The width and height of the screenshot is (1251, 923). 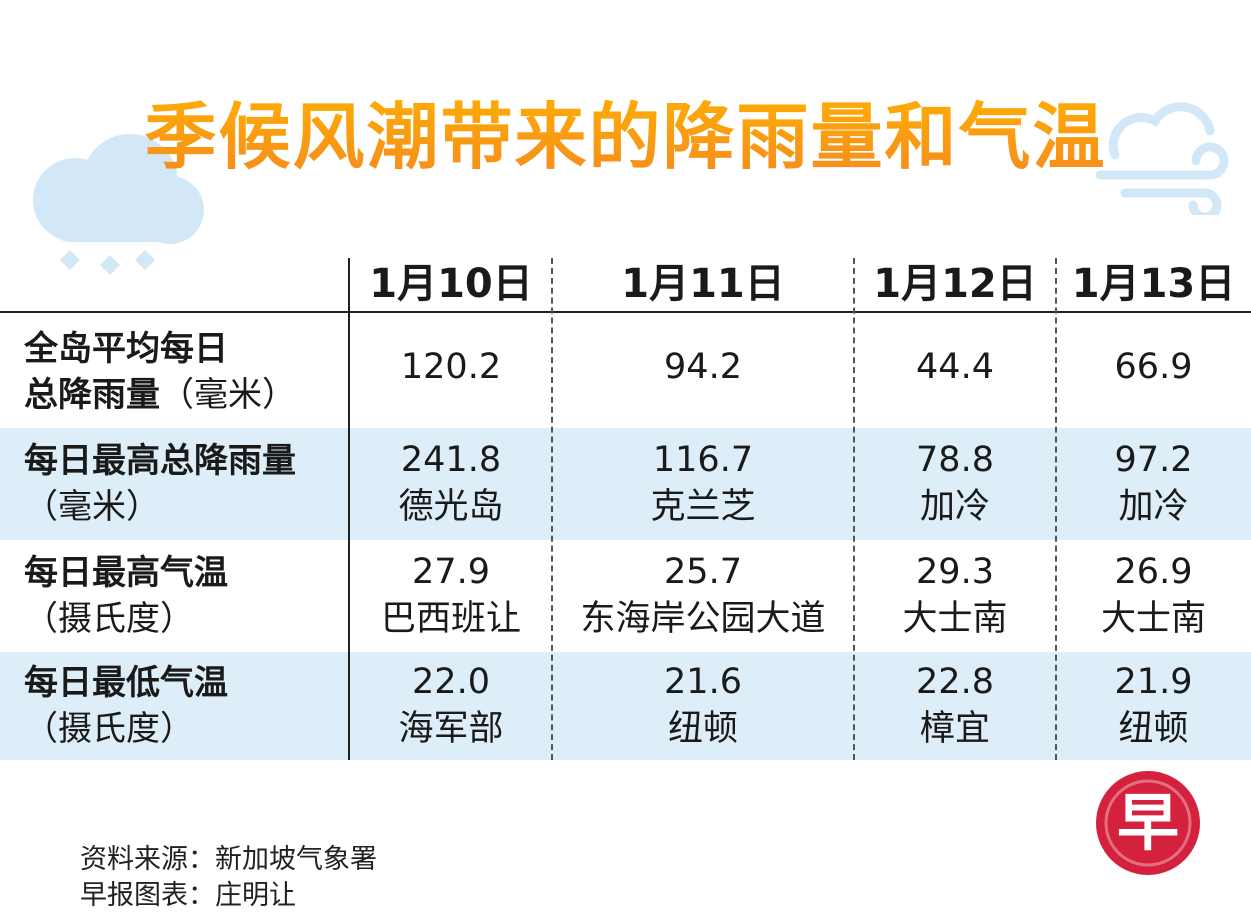 What do you see at coordinates (625, 130) in the screenshot?
I see `page-title: 季候风潮带来的降雨量和气温` at bounding box center [625, 130].